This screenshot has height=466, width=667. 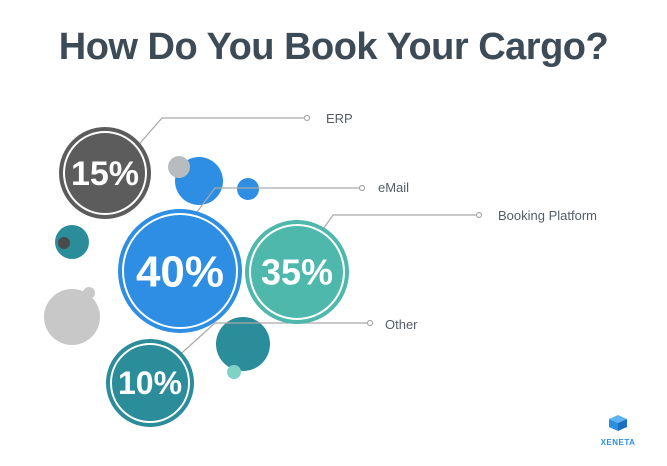 I want to click on value-label-erp: 15%, so click(x=105, y=174).